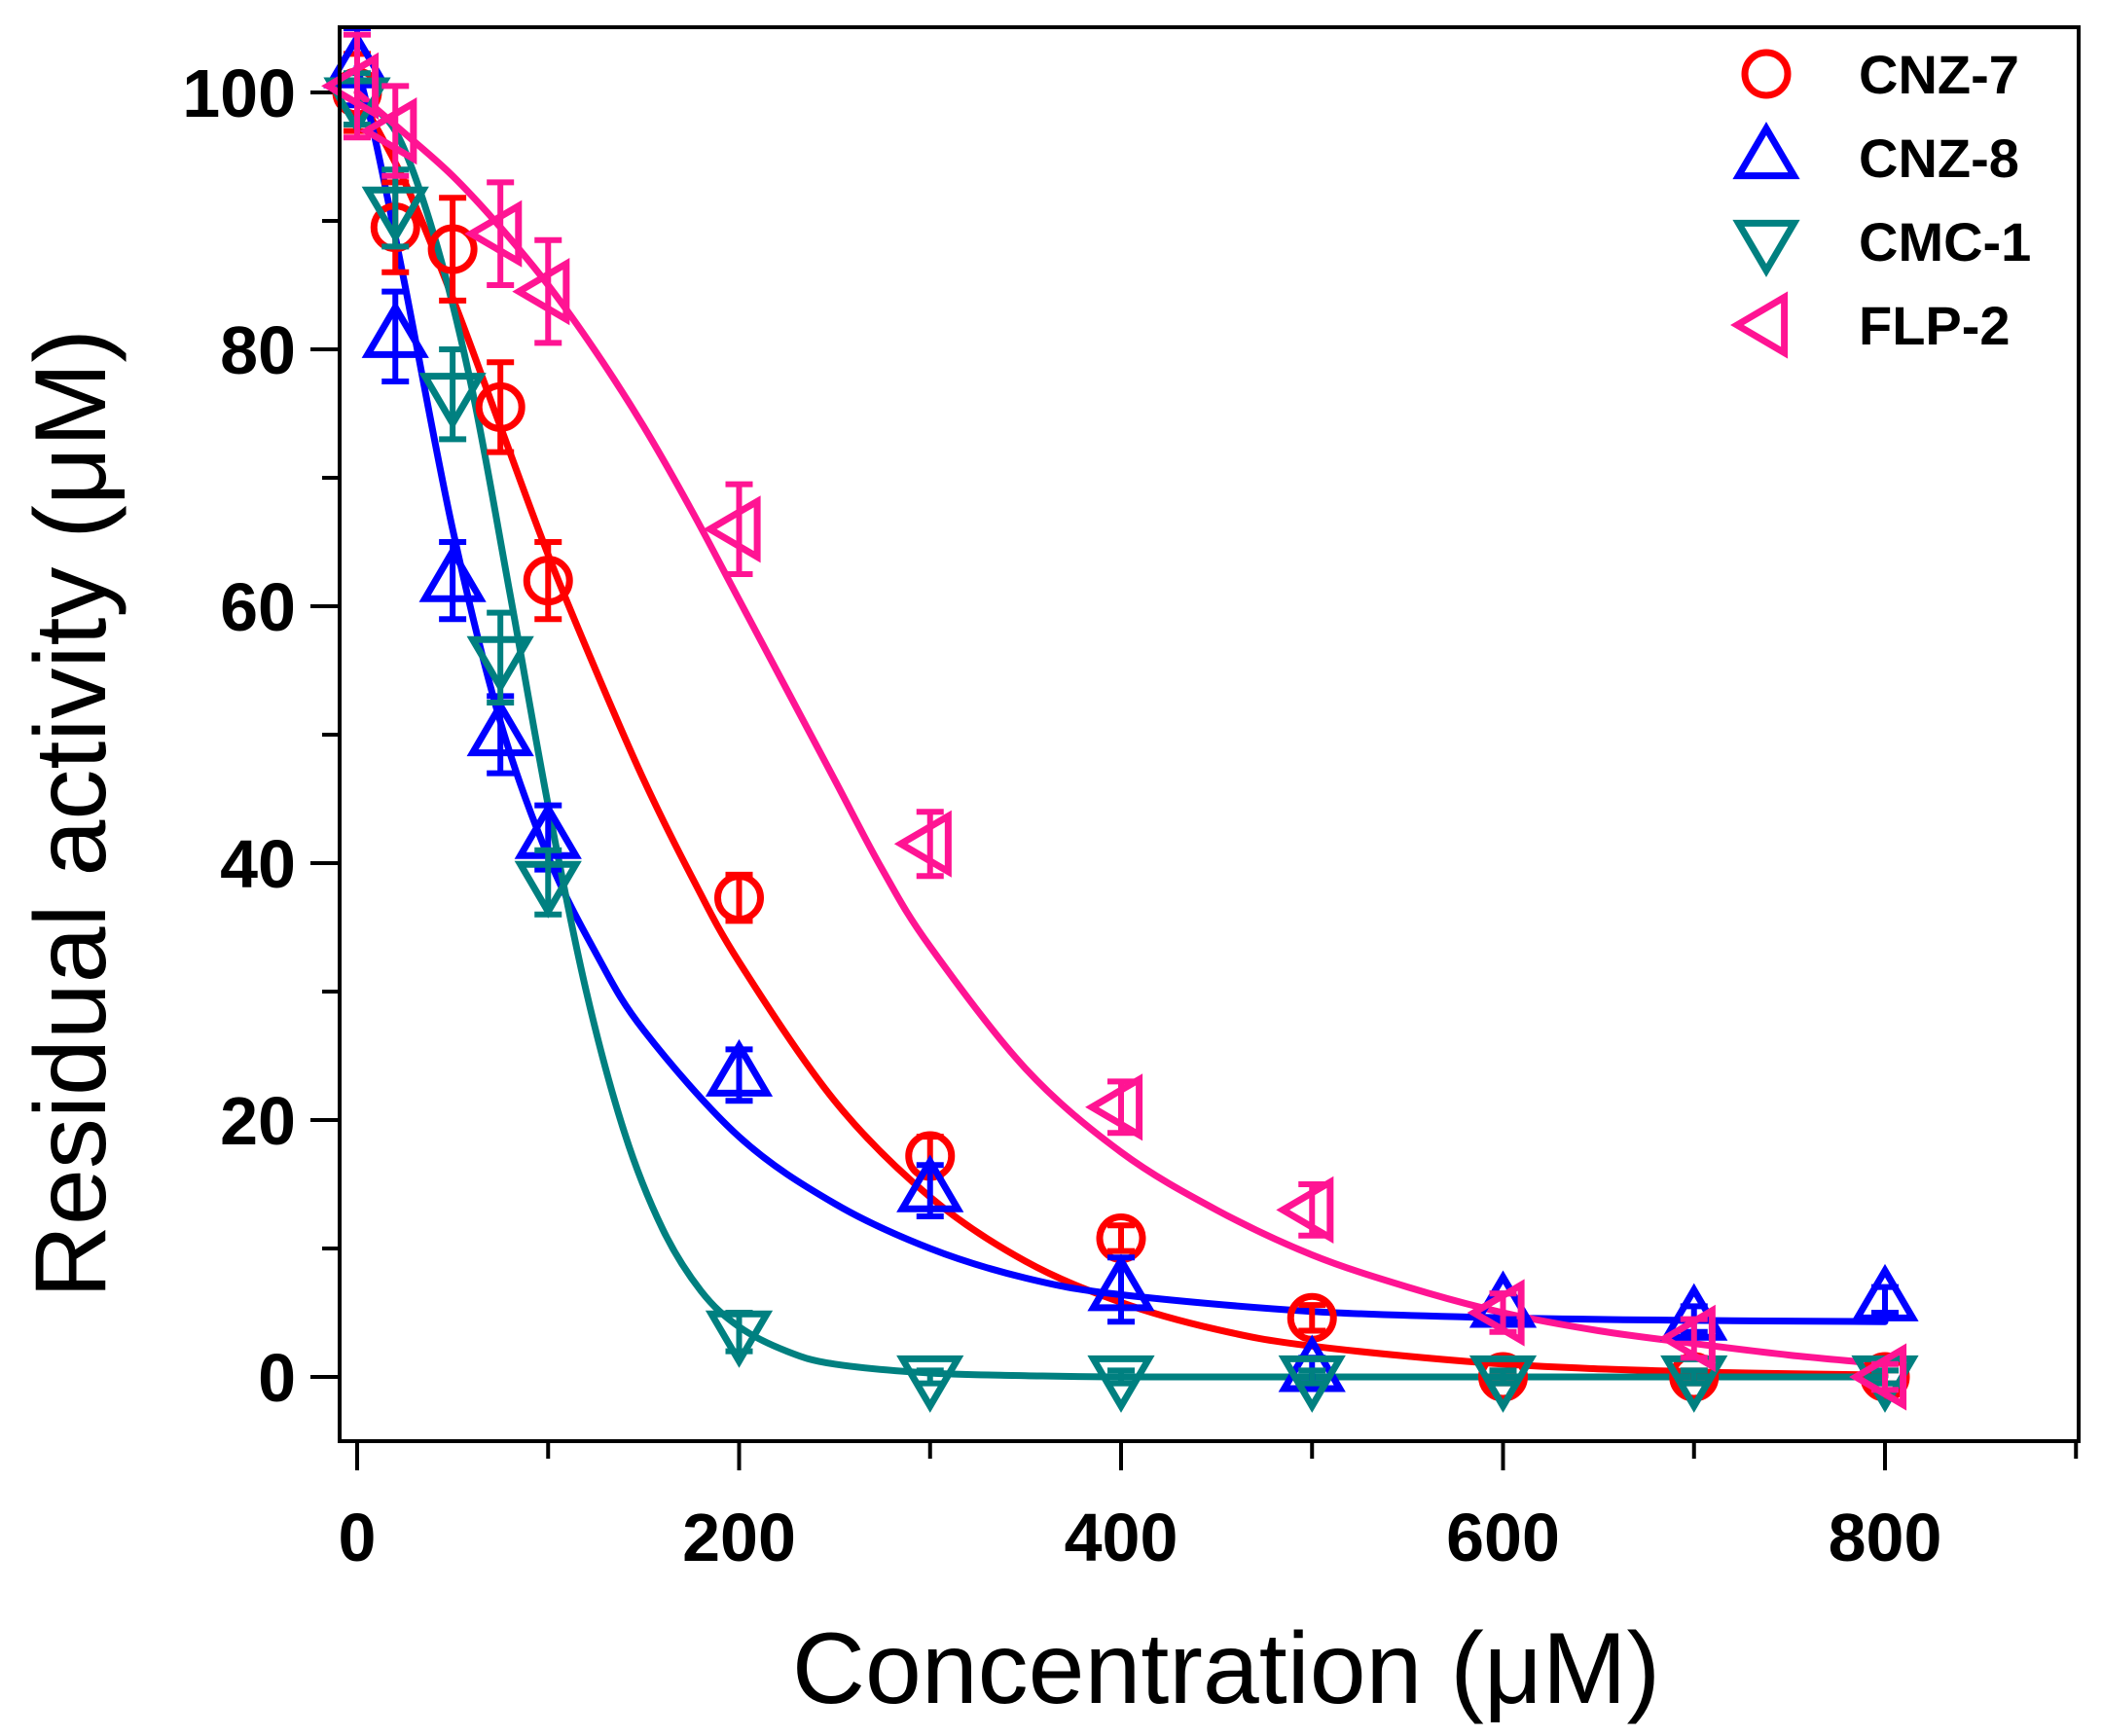 This screenshot has height=1736, width=2102. What do you see at coordinates (239, 735) in the screenshot?
I see `y-tick-labels: 0 20 40 60 80 100` at bounding box center [239, 735].